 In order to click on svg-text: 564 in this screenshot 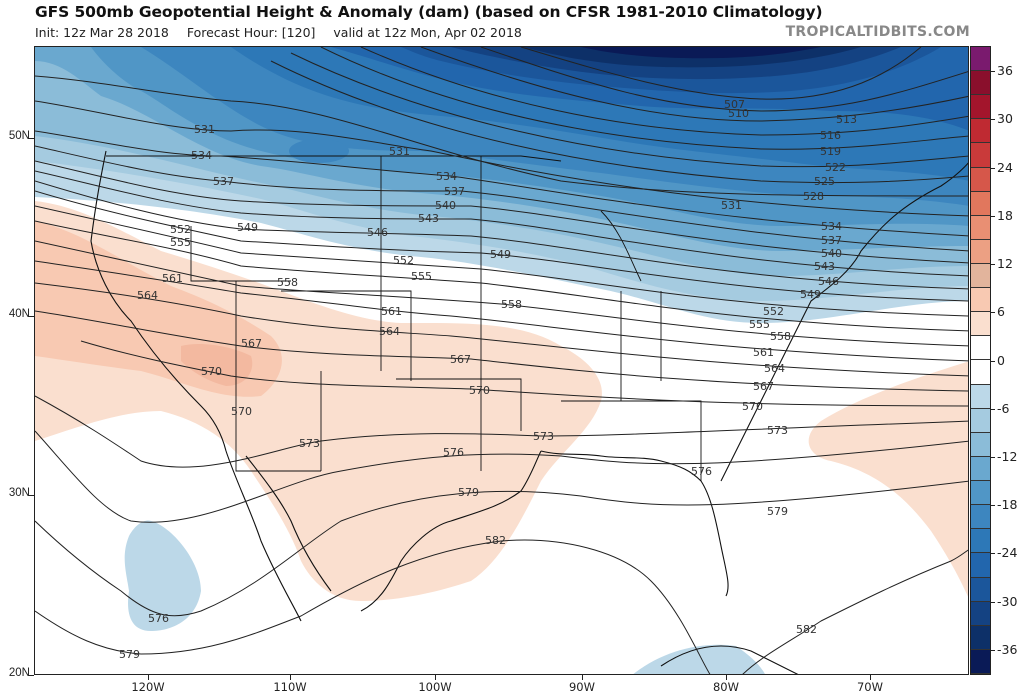, I will do `click(147, 295)`.